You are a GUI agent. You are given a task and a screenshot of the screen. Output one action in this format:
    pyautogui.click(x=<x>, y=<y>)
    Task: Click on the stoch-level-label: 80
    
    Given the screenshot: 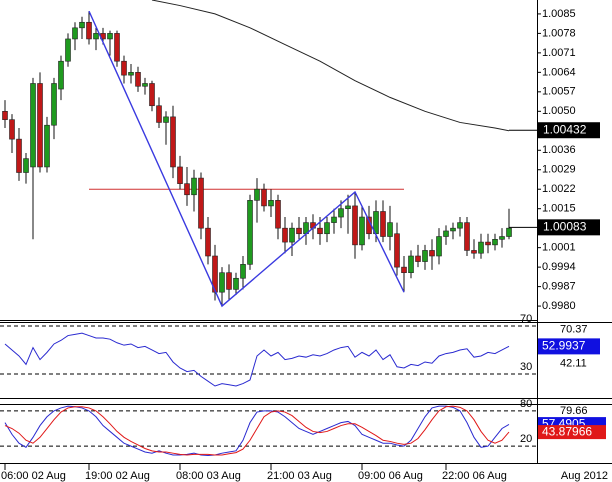 What is the action you would take?
    pyautogui.click(x=526, y=404)
    